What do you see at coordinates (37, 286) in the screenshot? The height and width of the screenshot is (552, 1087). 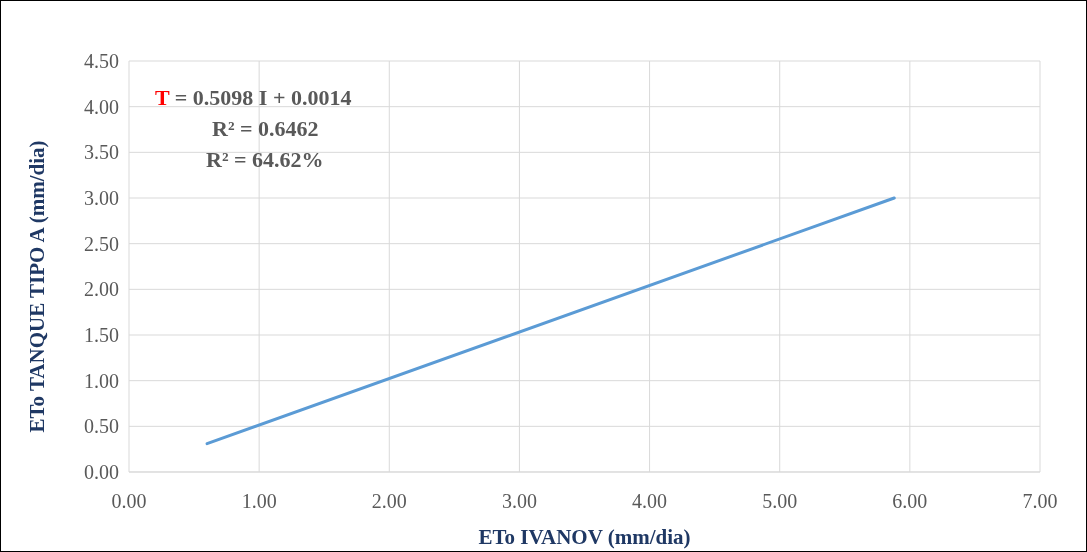 I see `y-axis-title: ETo TANQUE TIPO A (mm/dia)` at bounding box center [37, 286].